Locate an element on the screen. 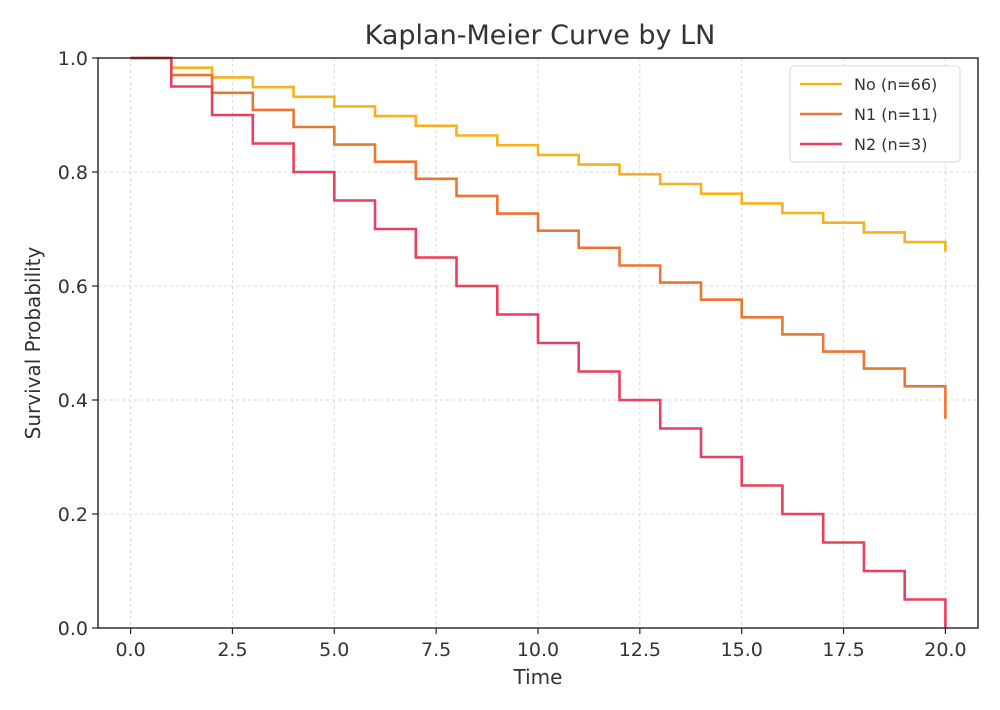 This screenshot has width=1000, height=710. x-tick-label: 5.0 is located at coordinates (334, 650).